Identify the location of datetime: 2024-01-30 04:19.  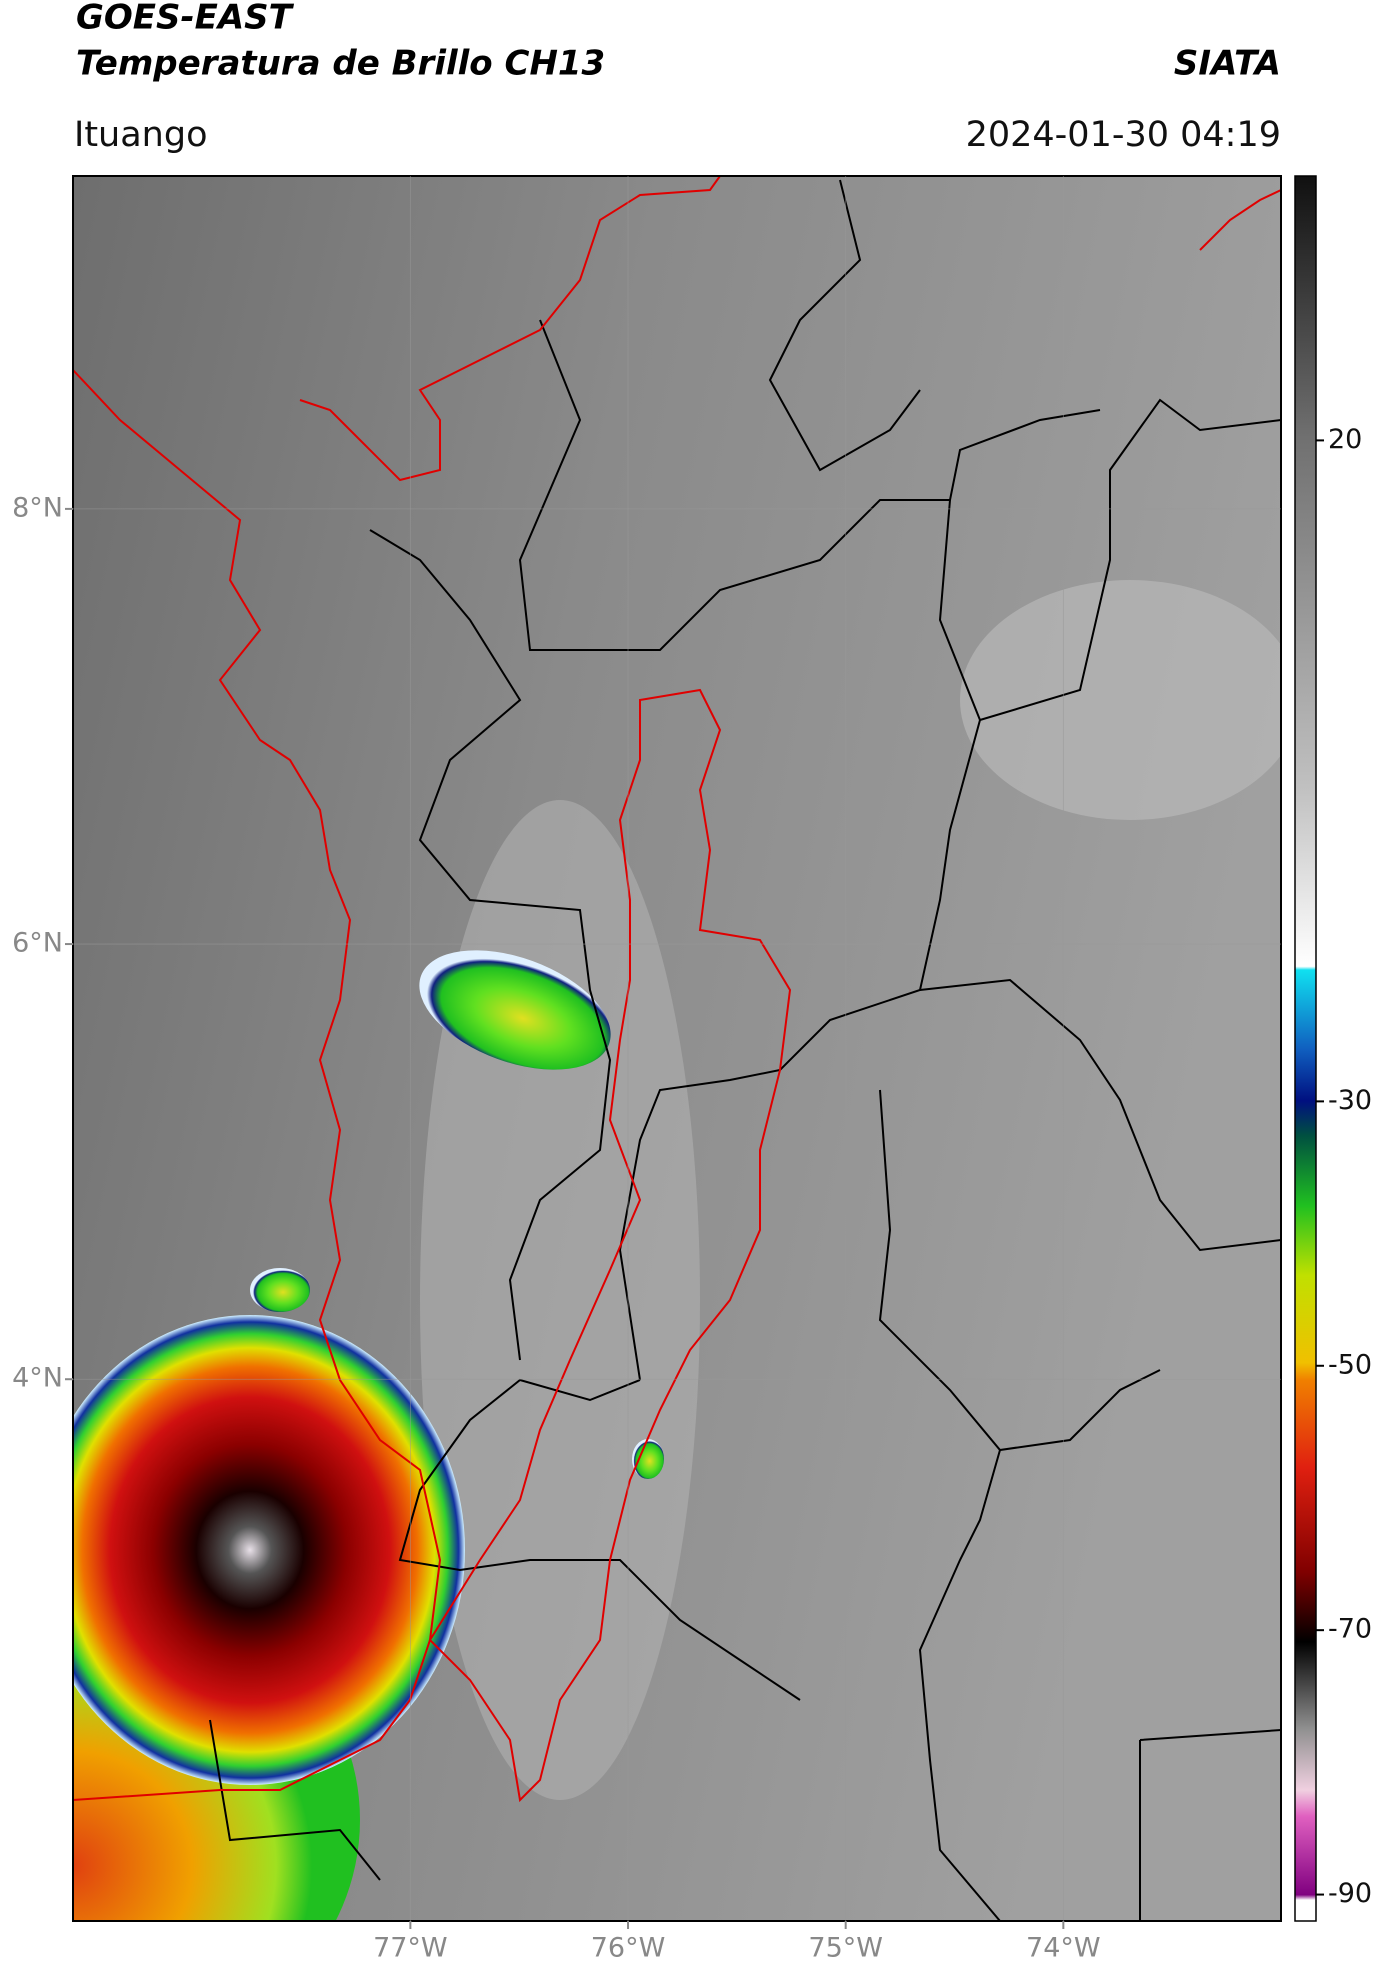
(1123, 135).